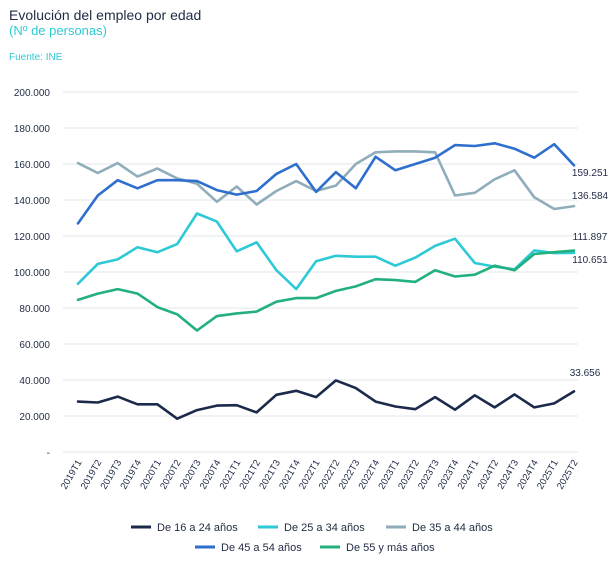 Image resolution: width=613 pixels, height=568 pixels. What do you see at coordinates (261, 548) in the screenshot?
I see `legend-label: De 45 a 54 años` at bounding box center [261, 548].